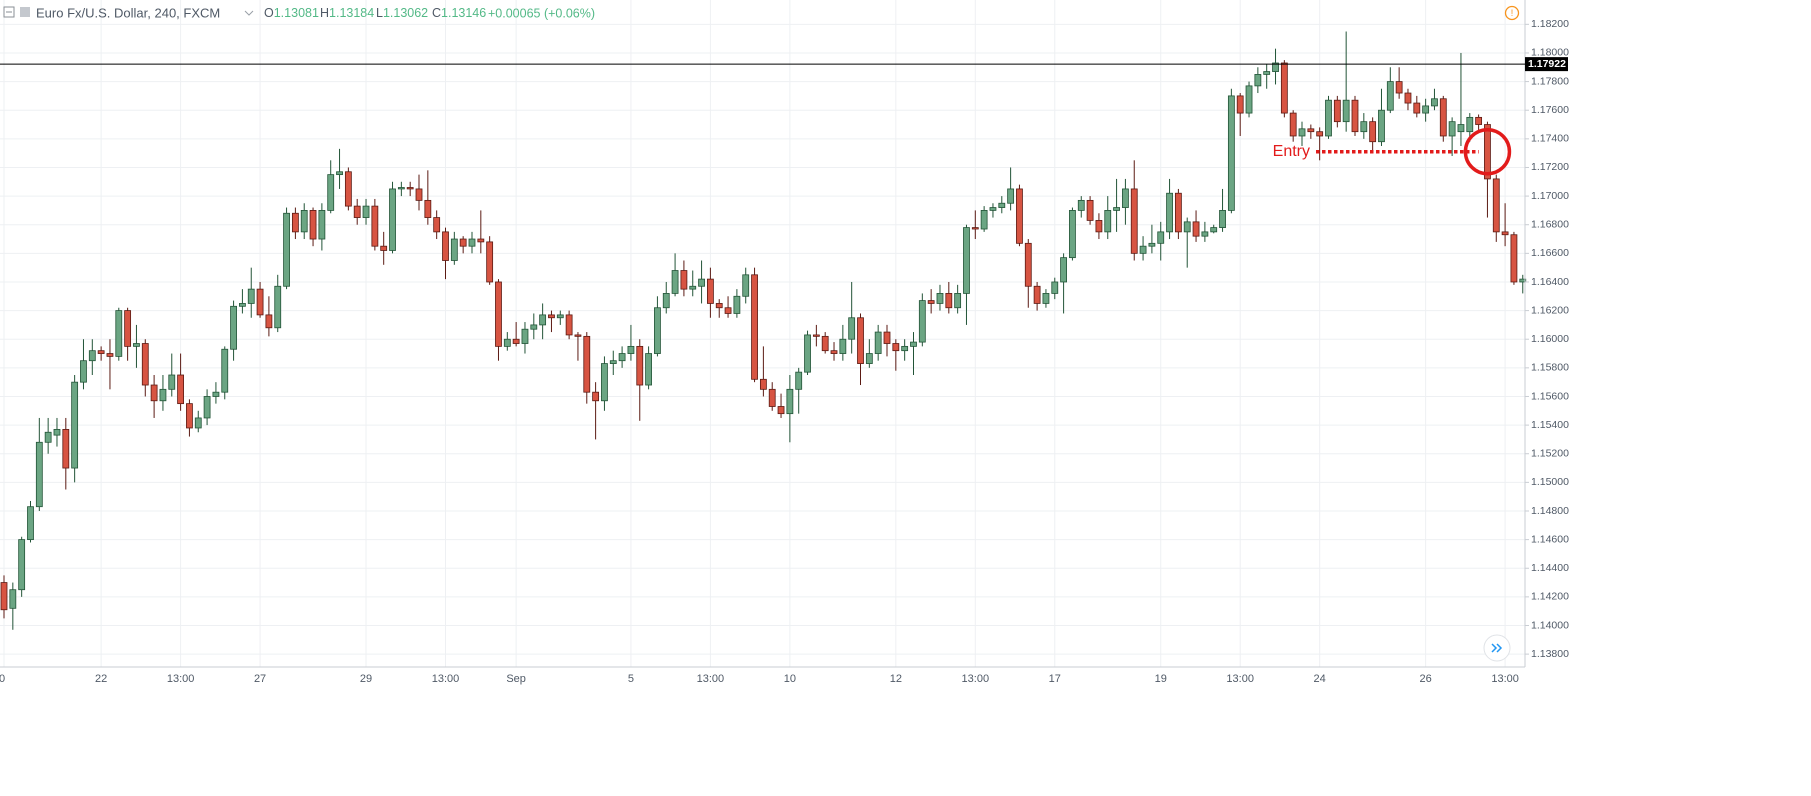 Image resolution: width=1811 pixels, height=796 pixels. Describe the element at coordinates (351, 13) in the screenshot. I see `ohlc-value: 1.13184` at that location.